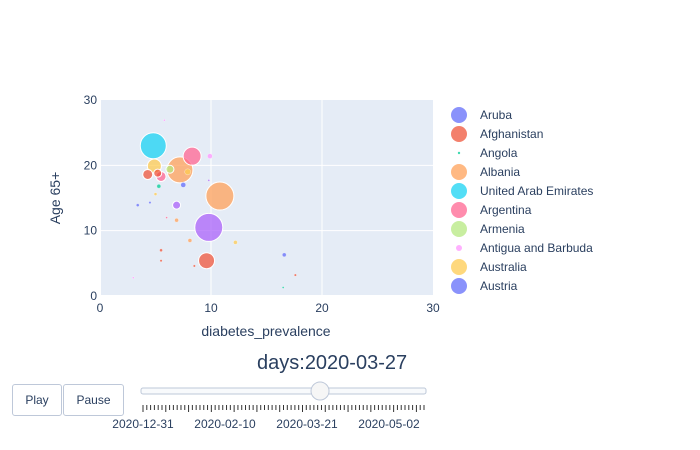 The height and width of the screenshot is (450, 700). Describe the element at coordinates (37, 400) in the screenshot. I see `play-button: Play` at that location.